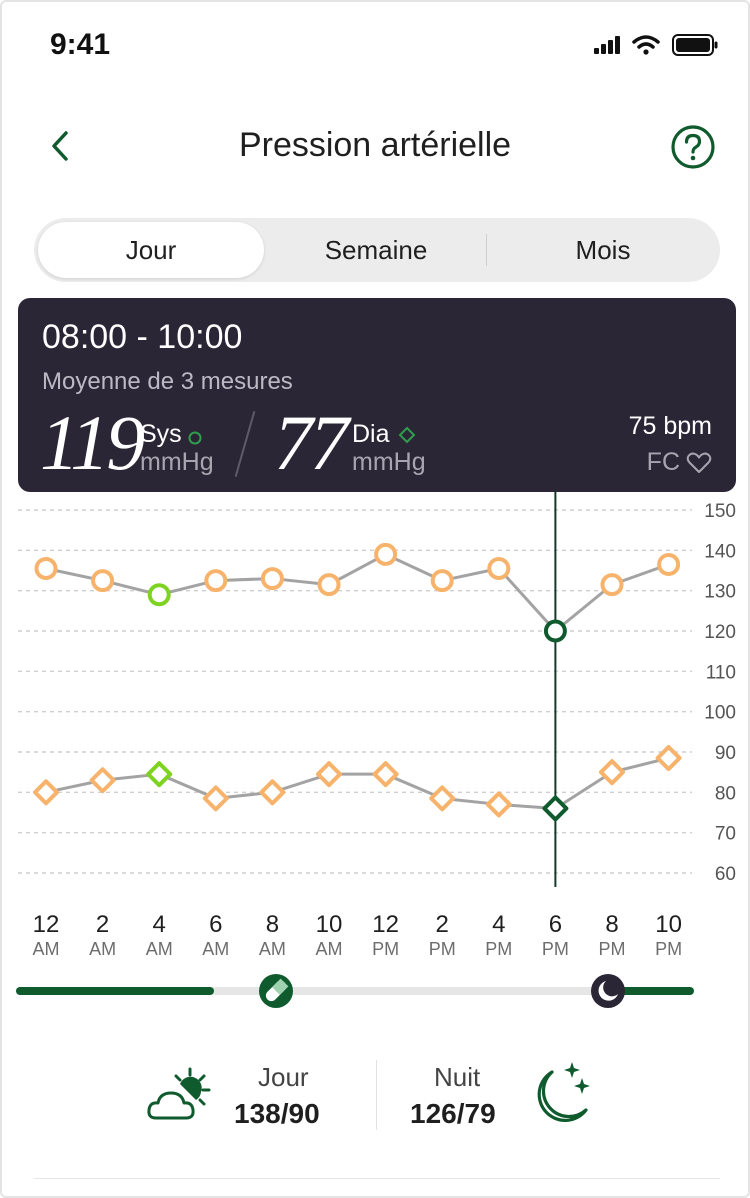  I want to click on y-tick-label: 120, so click(720, 632).